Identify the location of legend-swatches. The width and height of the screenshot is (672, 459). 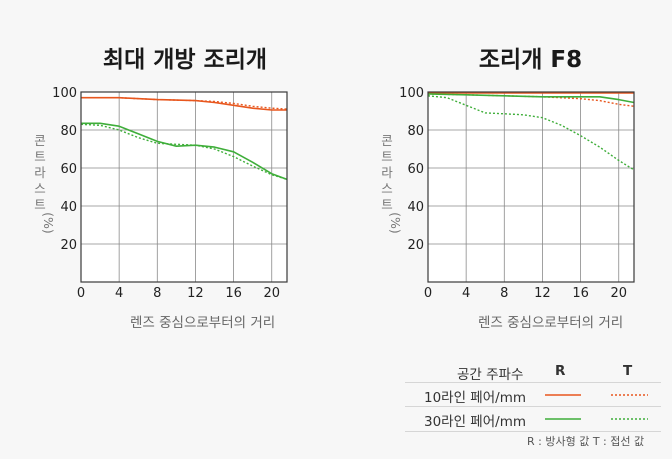
(596, 407).